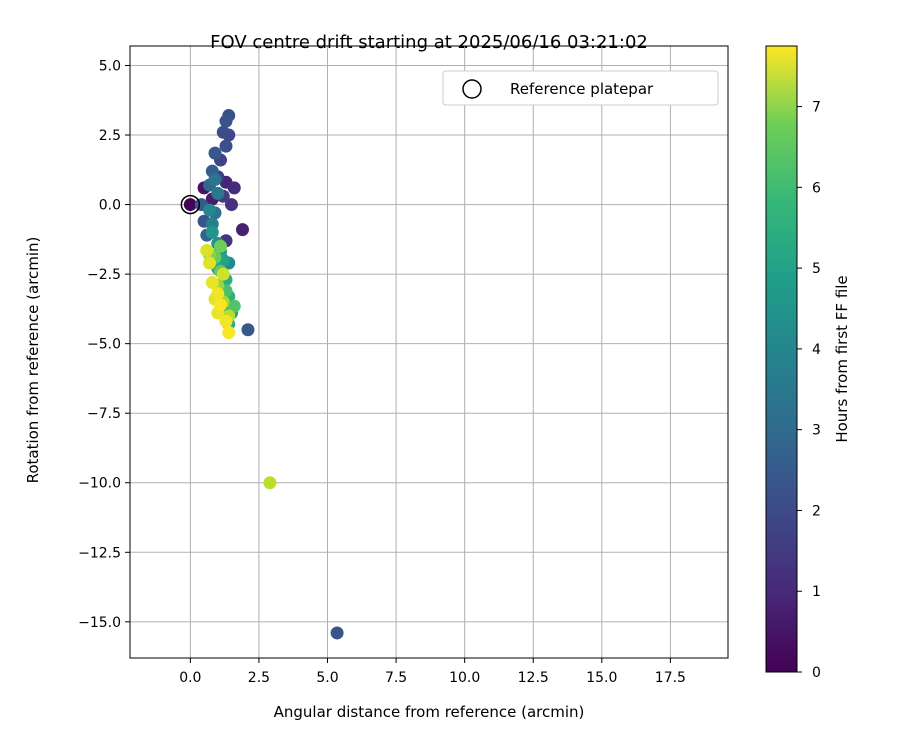 Image resolution: width=900 pixels, height=750 pixels. What do you see at coordinates (110, 206) in the screenshot?
I see `y-tick-label: 0.0` at bounding box center [110, 206].